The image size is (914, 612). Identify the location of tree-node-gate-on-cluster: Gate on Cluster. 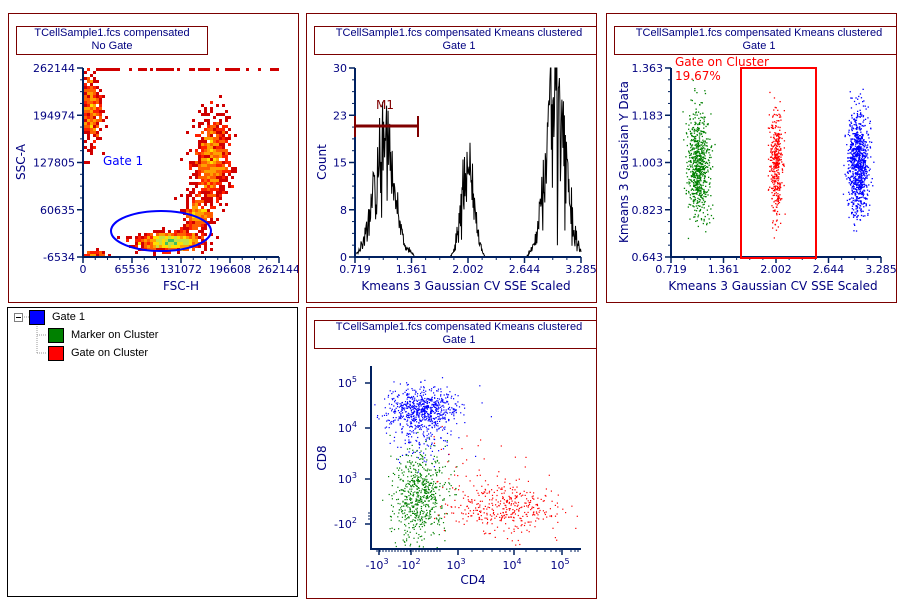
(98, 353).